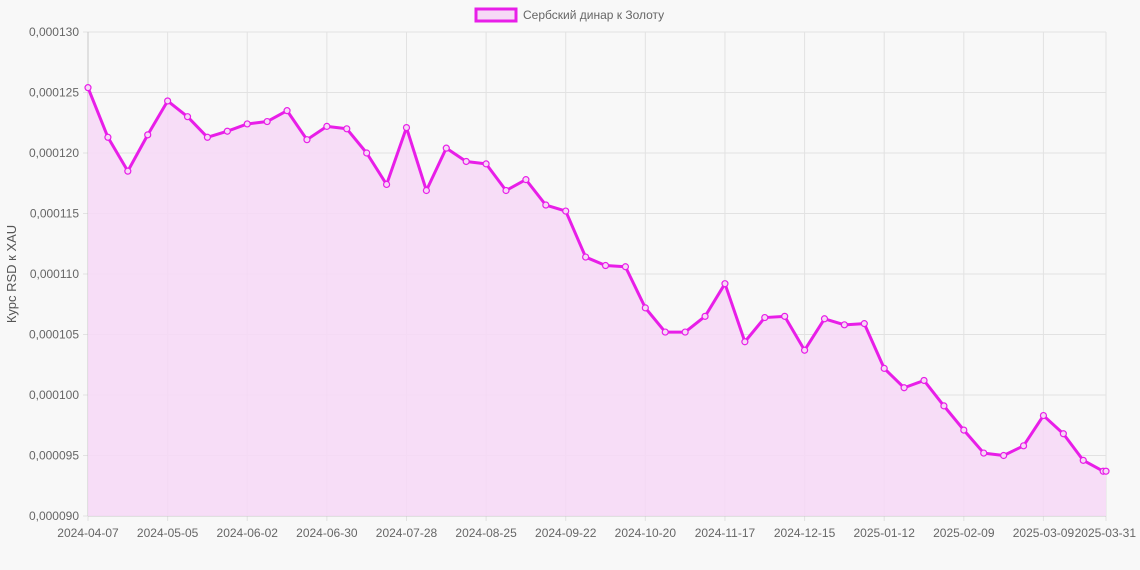  I want to click on x-tick-label: 2025-03-31, so click(1106, 533).